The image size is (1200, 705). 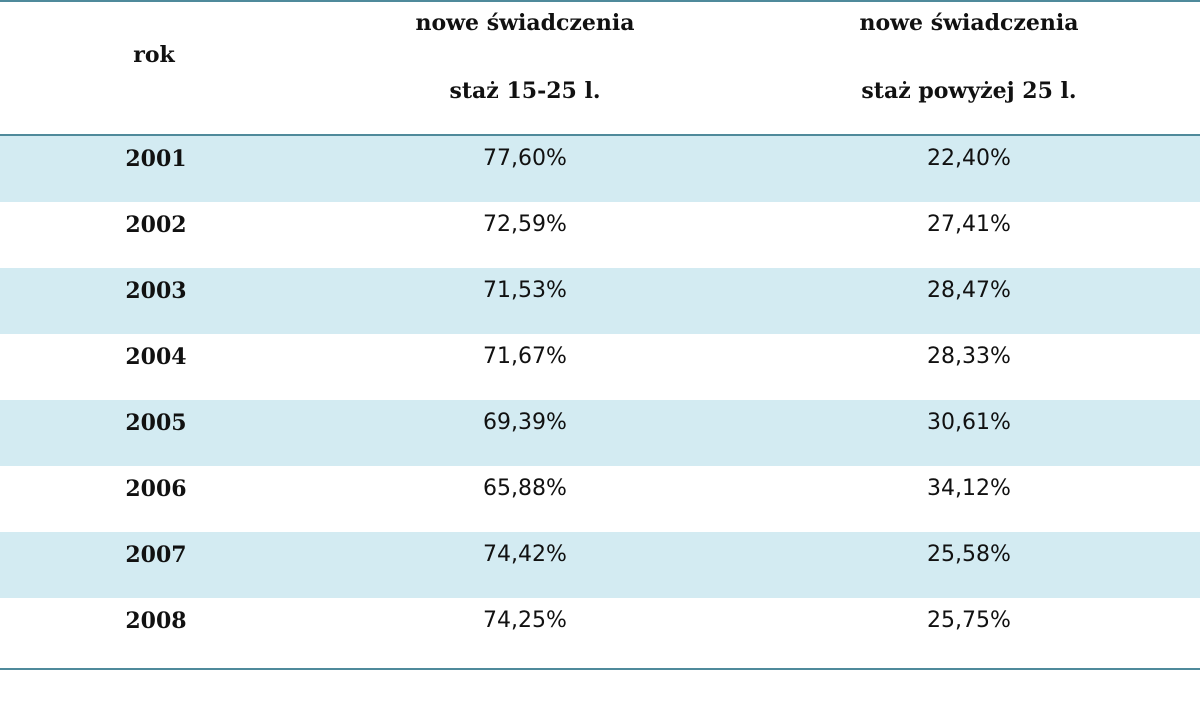 What do you see at coordinates (969, 554) in the screenshot?
I see `seniority-over-25-value: 25,58%` at bounding box center [969, 554].